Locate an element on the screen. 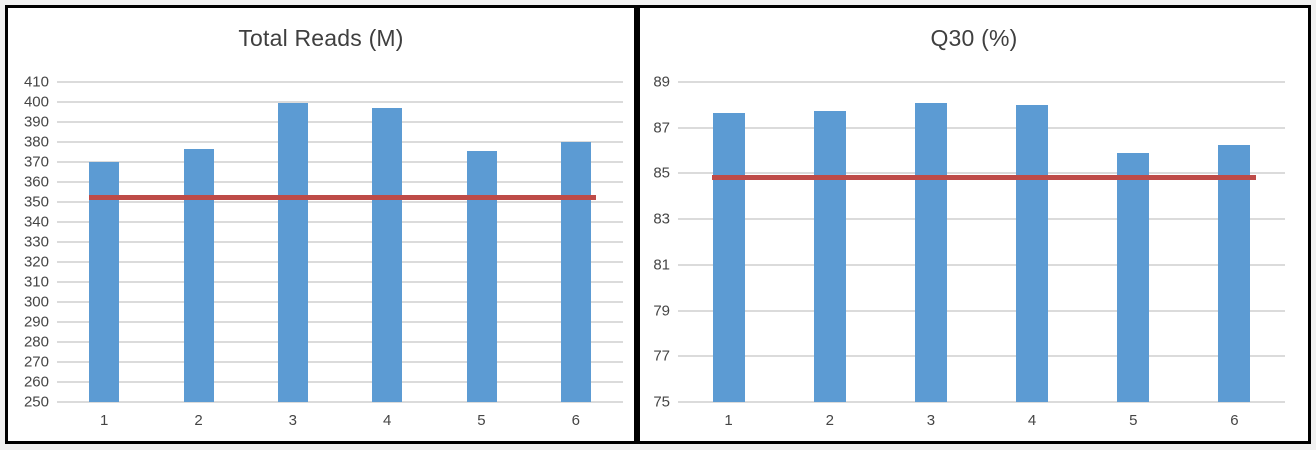 This screenshot has width=1316, height=450. y-tick-label: 380 is located at coordinates (36, 142).